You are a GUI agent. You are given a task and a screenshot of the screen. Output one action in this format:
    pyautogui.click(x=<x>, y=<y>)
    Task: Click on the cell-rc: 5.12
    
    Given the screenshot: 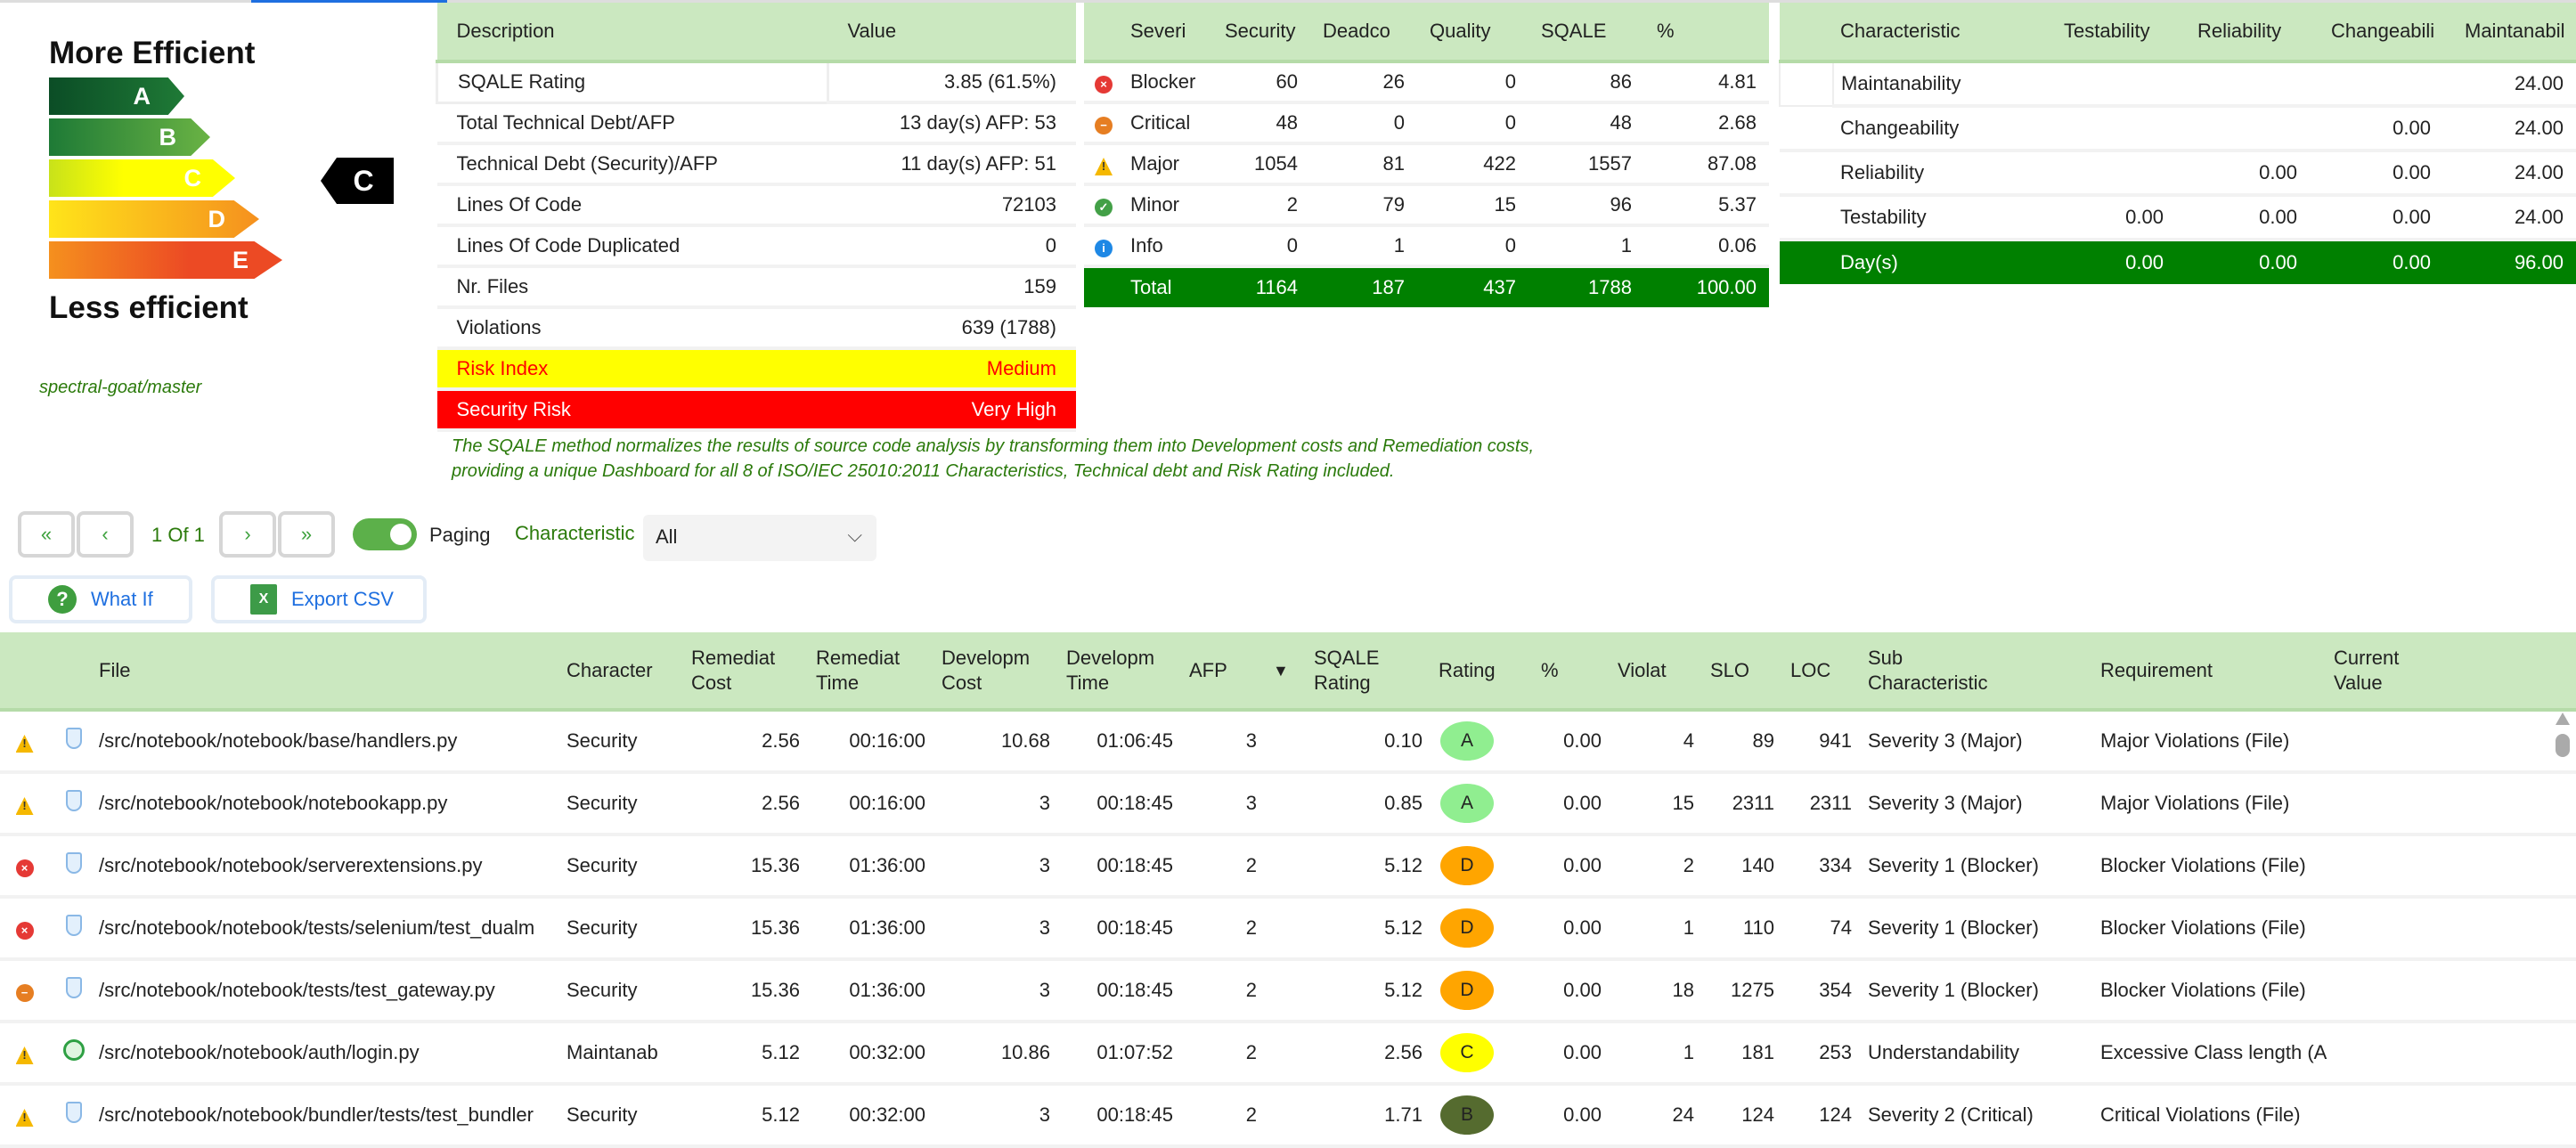 What is the action you would take?
    pyautogui.click(x=754, y=1116)
    